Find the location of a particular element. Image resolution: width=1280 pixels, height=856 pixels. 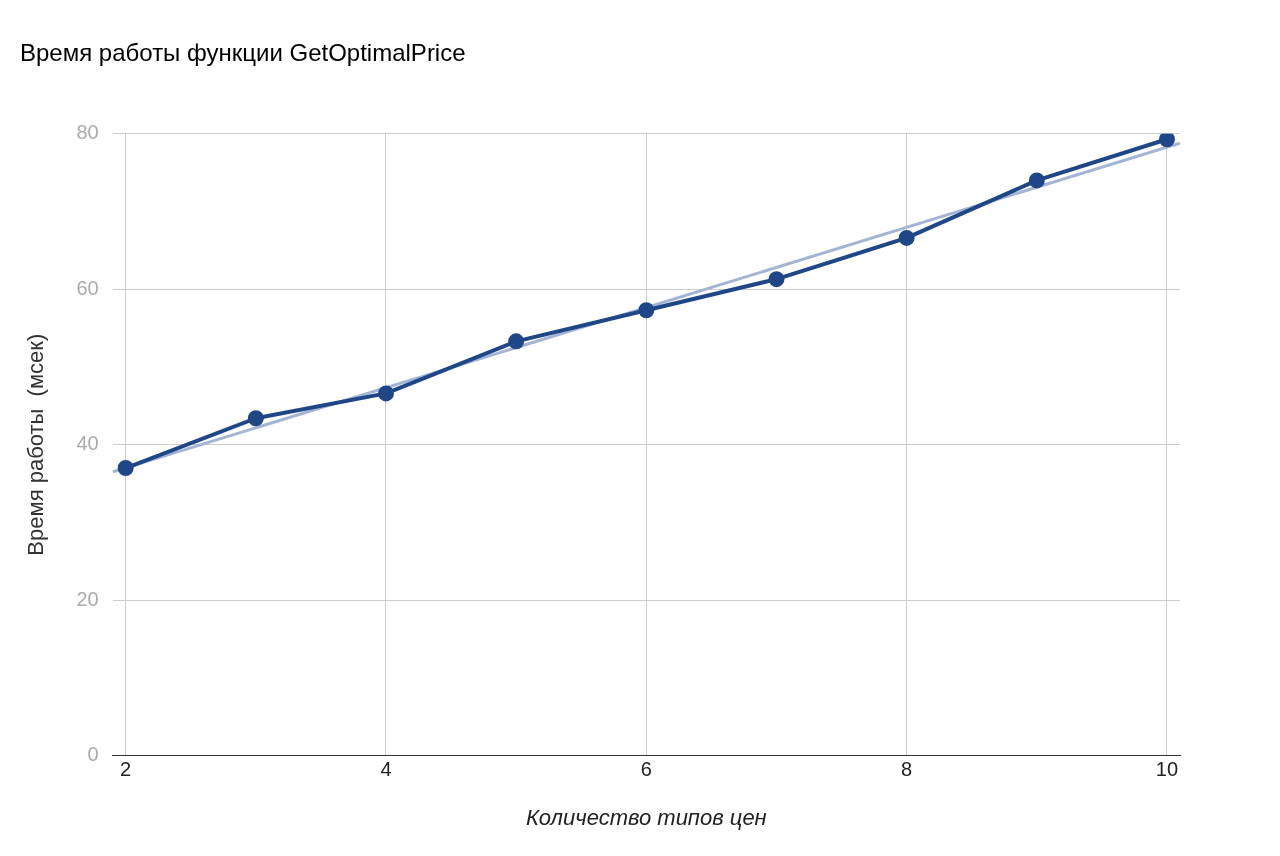

x-tick-label: 8 is located at coordinates (907, 769).